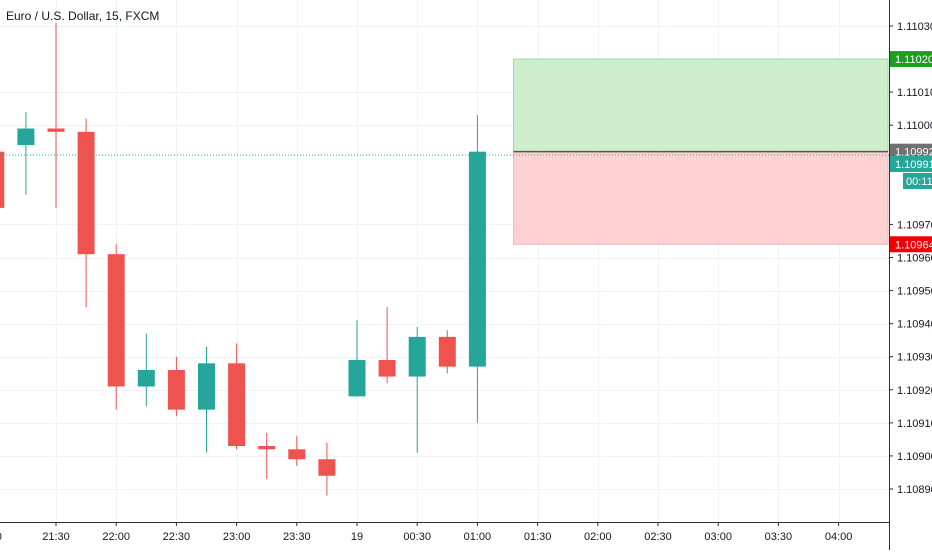 This screenshot has width=932, height=555. Describe the element at coordinates (779, 537) in the screenshot. I see `time-tick-label: 03:30` at that location.